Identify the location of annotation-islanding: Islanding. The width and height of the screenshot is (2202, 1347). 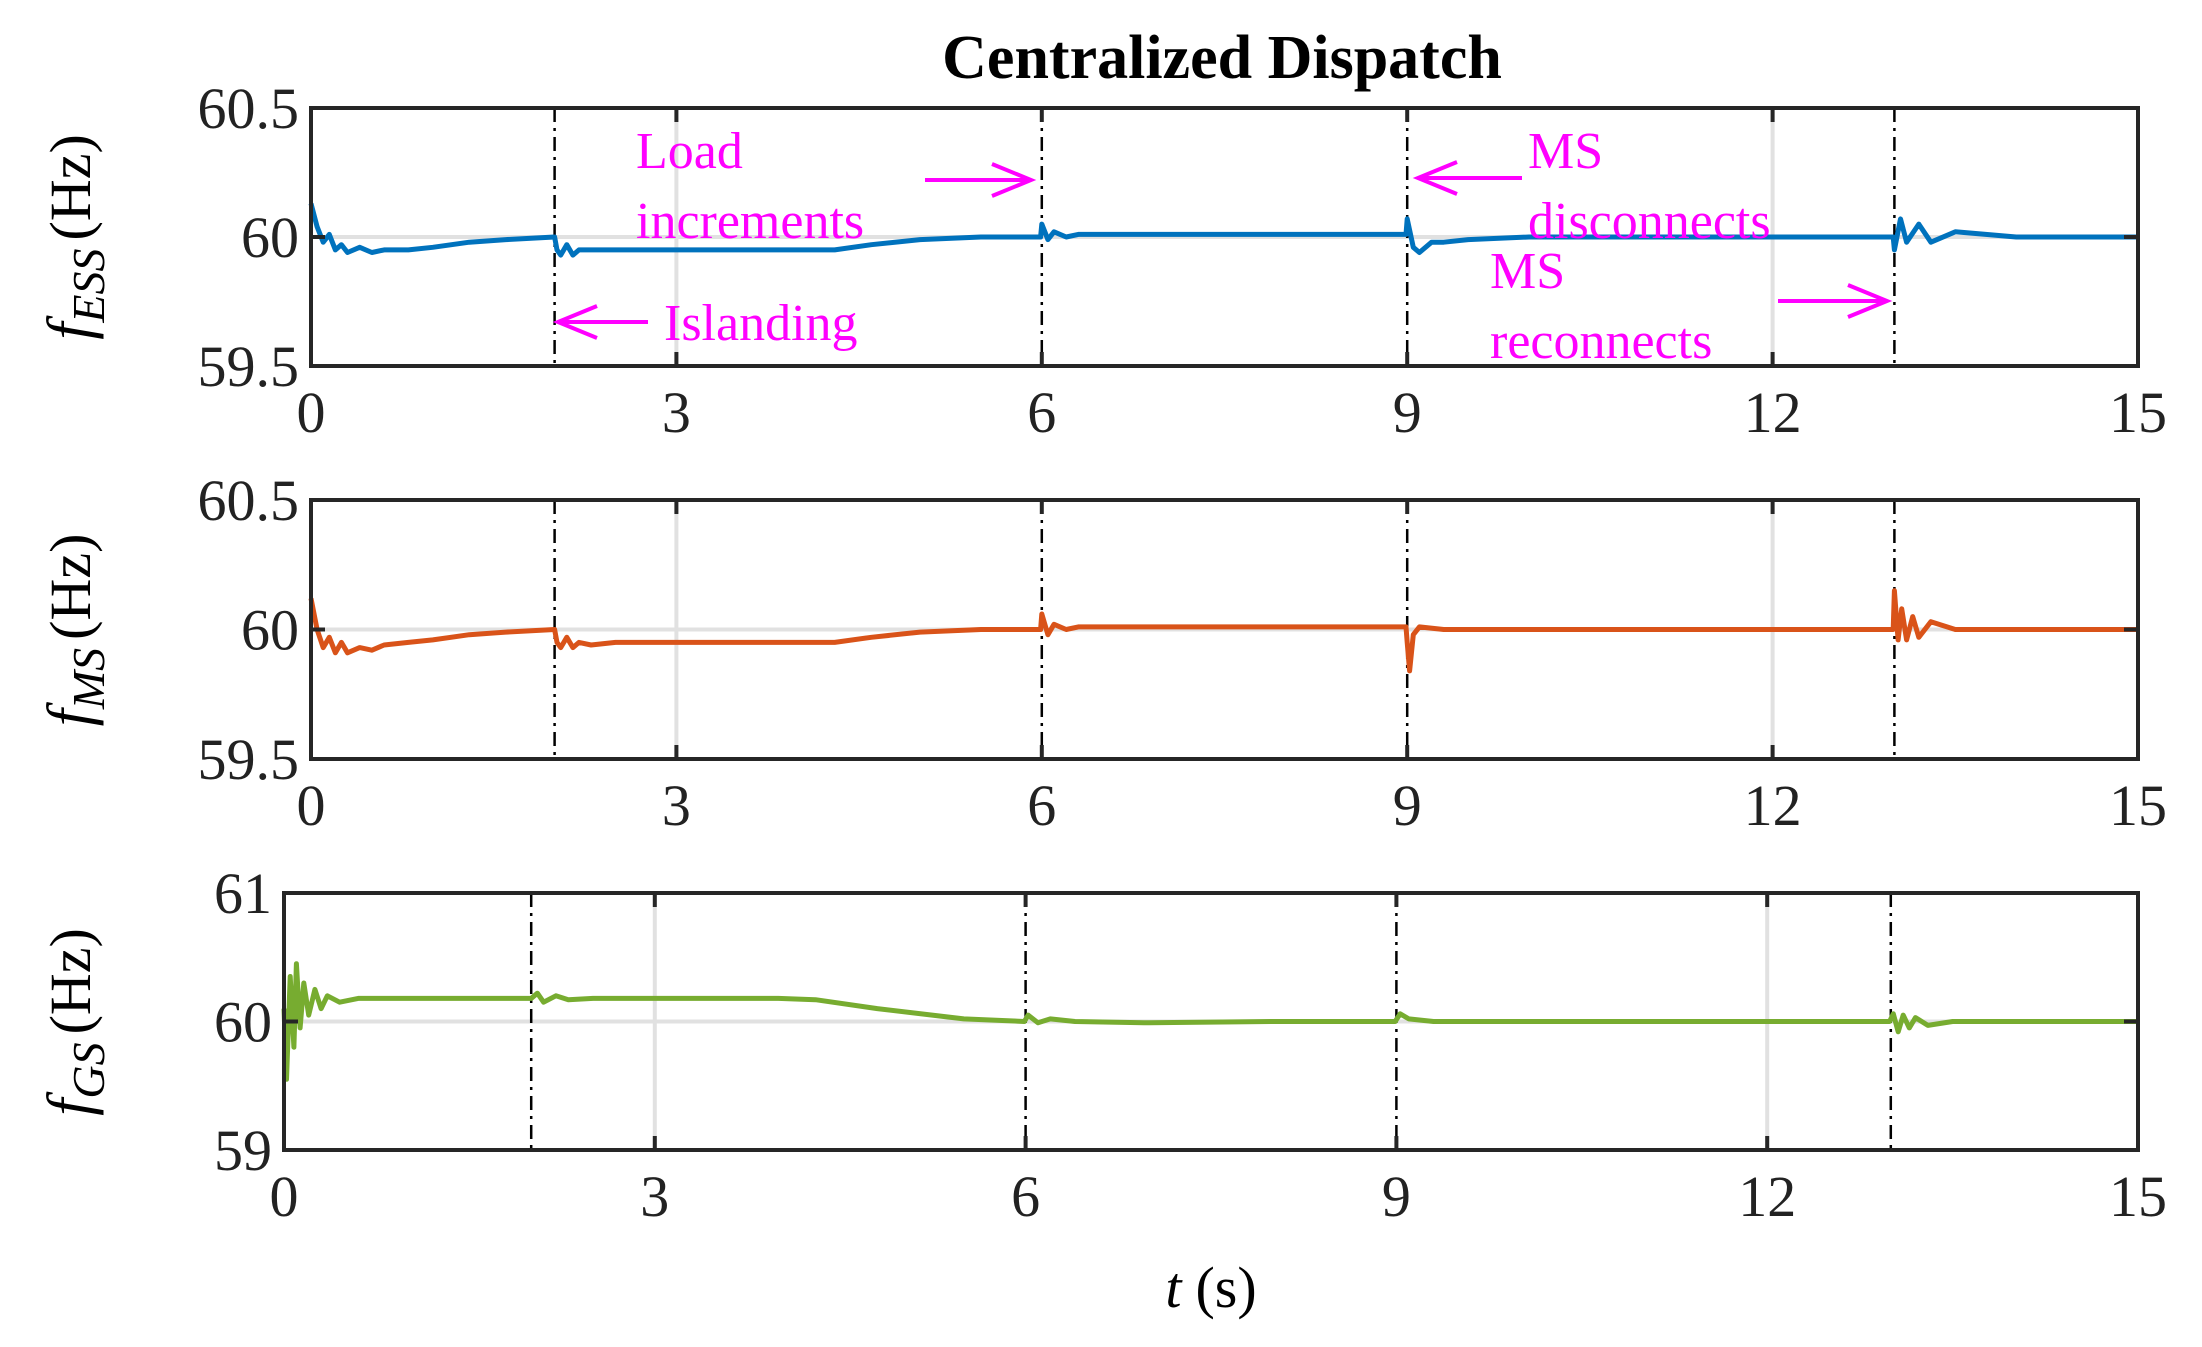
(705, 323).